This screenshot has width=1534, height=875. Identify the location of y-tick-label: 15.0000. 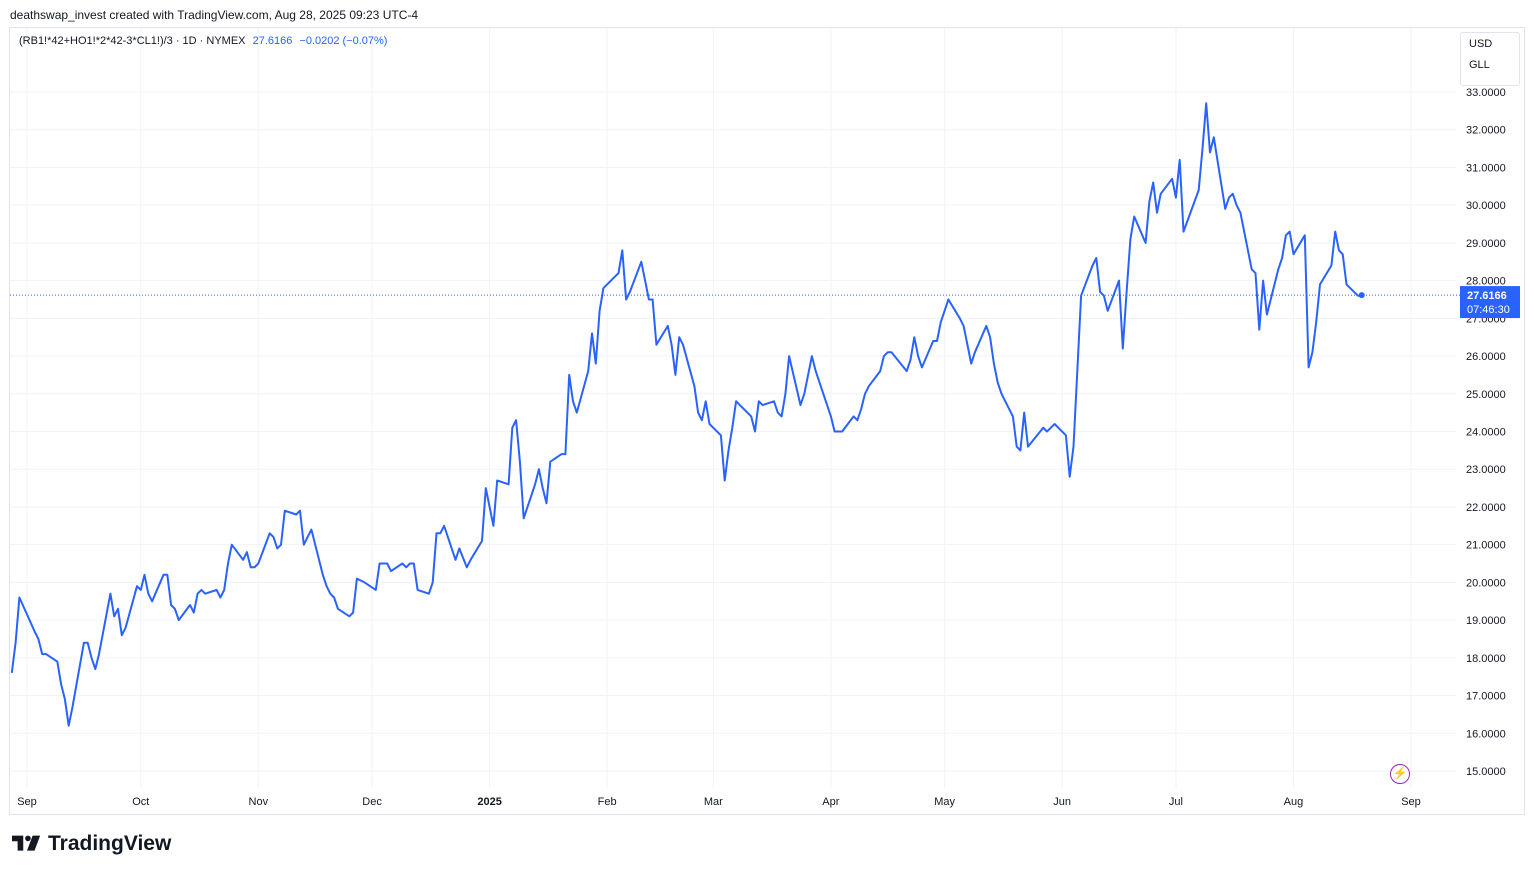
(1486, 772).